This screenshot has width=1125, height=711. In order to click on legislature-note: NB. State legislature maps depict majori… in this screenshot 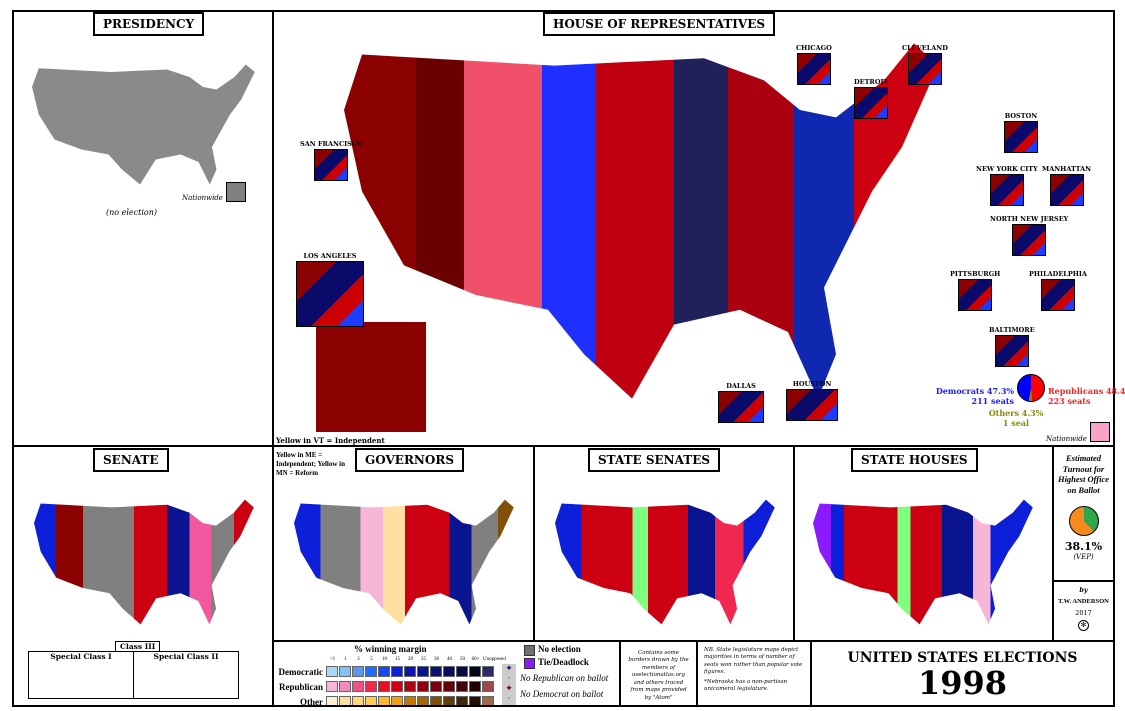, I will do `click(753, 661)`.